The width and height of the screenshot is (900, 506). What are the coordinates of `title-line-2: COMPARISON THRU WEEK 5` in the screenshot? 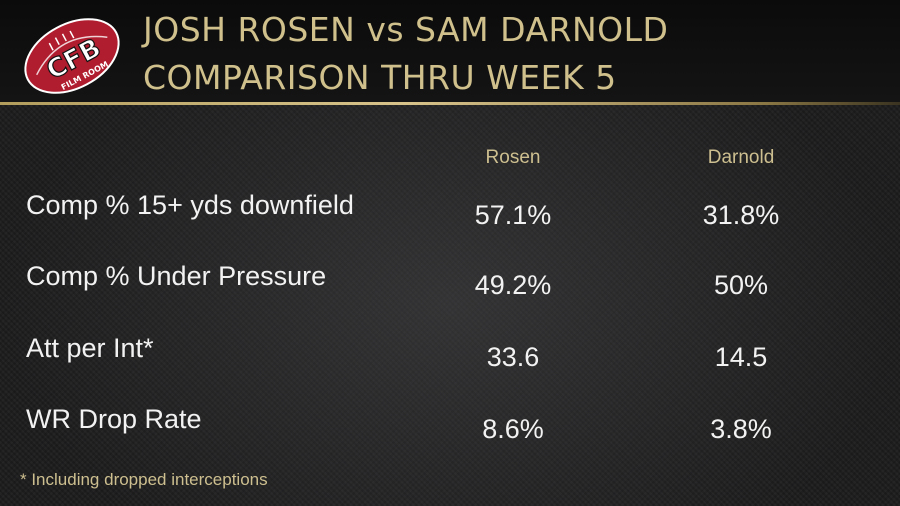 It's located at (380, 77).